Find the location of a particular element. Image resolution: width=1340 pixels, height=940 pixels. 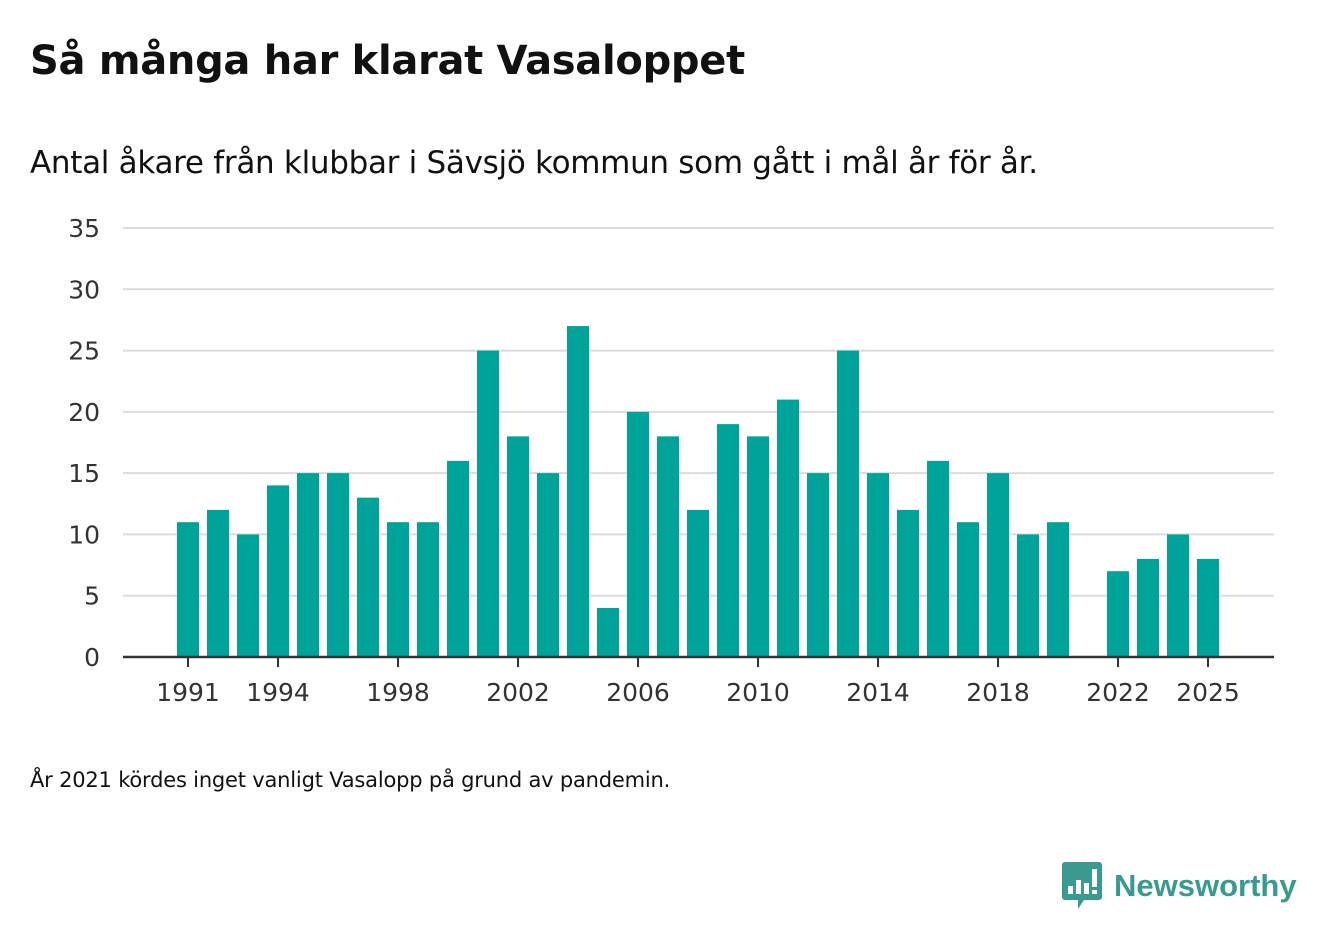

bar-2003 is located at coordinates (548, 565).